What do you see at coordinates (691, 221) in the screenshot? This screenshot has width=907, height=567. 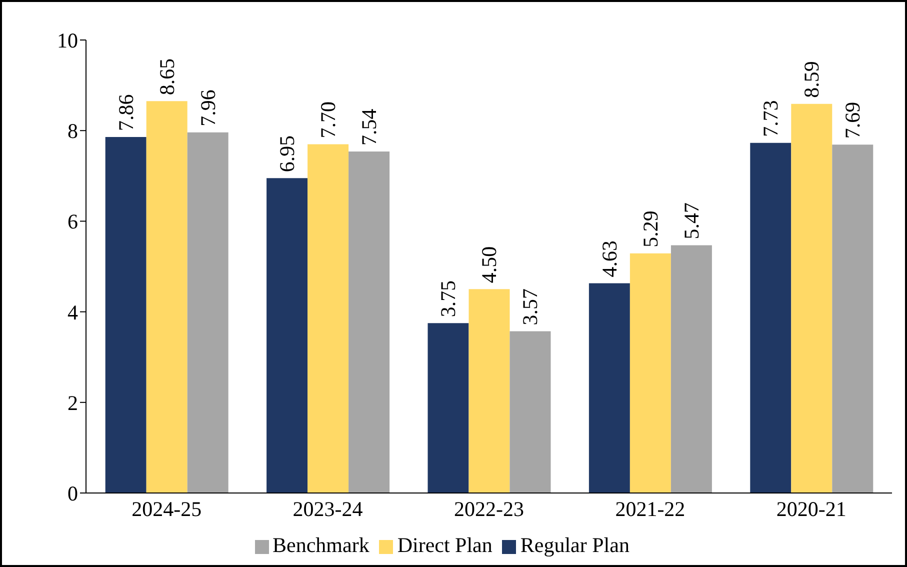 I see `data-label: 5.47` at bounding box center [691, 221].